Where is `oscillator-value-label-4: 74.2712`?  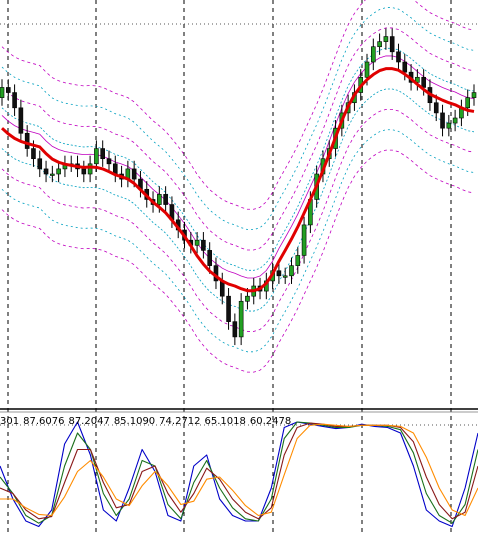
oscillator-value-label-4: 74.2712 is located at coordinates (179, 421).